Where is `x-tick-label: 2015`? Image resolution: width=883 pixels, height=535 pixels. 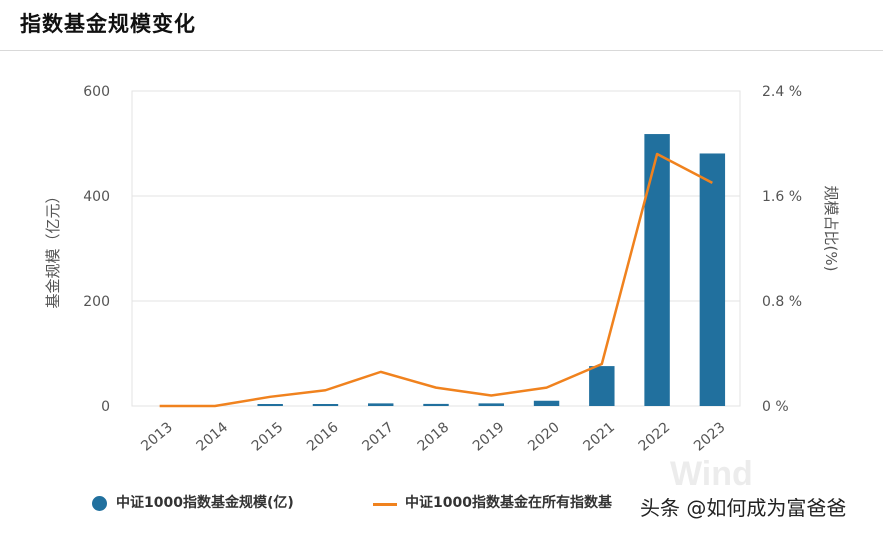 x-tick-label: 2015 is located at coordinates (268, 436).